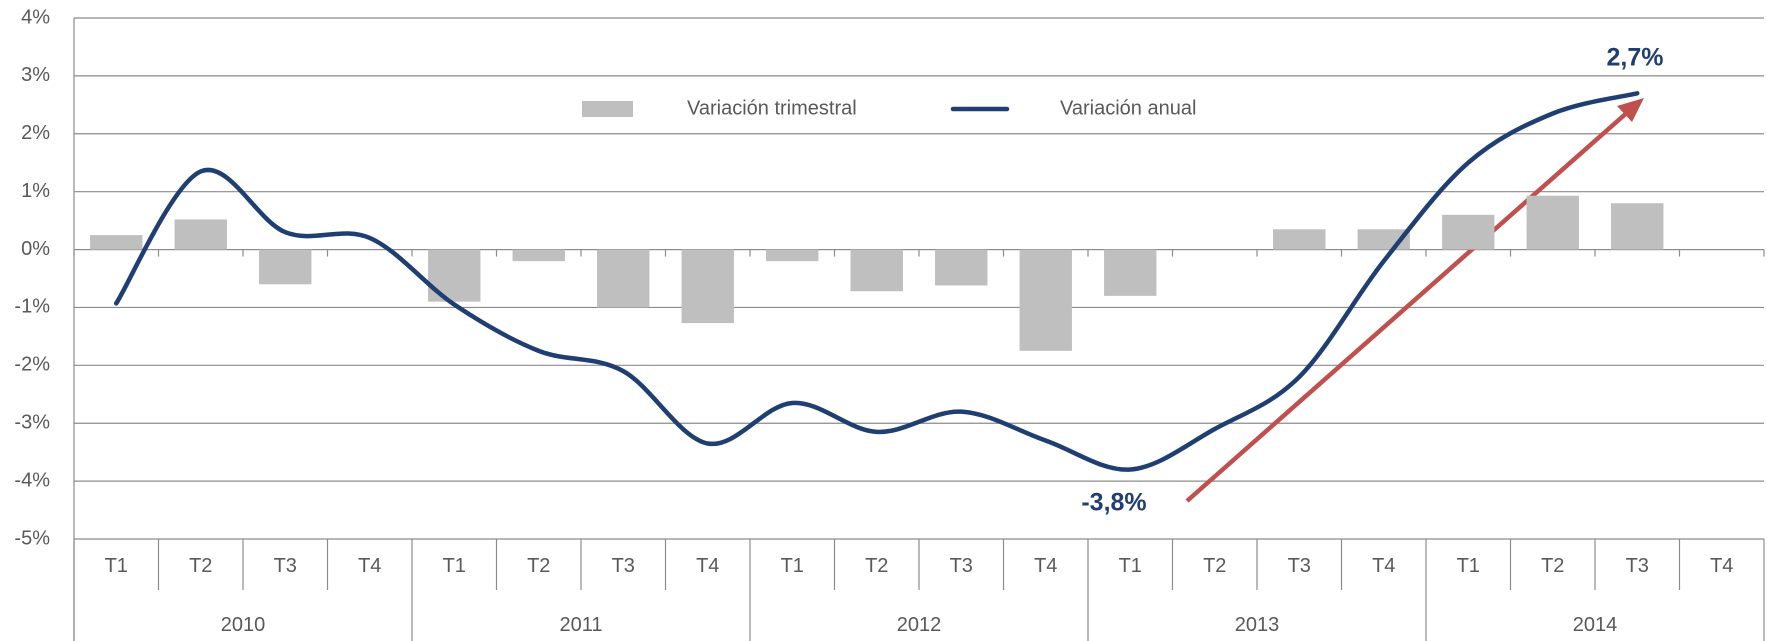  Describe the element at coordinates (772, 108) in the screenshot. I see `legend-label: Variación trimestral` at that location.